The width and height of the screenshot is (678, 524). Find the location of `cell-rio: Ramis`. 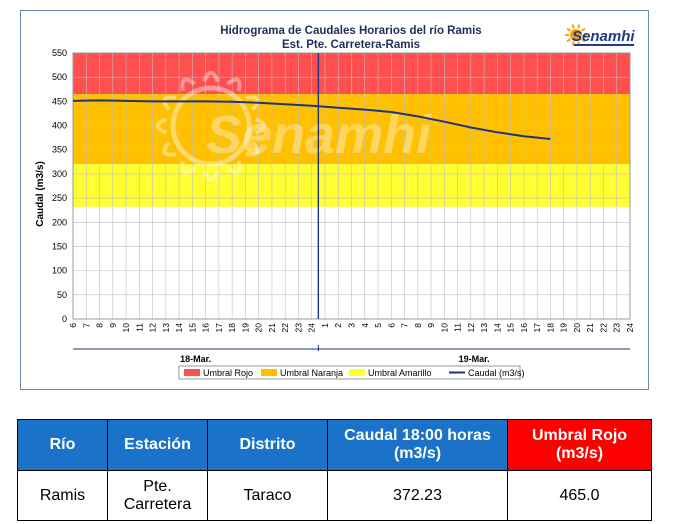

cell-rio: Ramis is located at coordinates (62, 495).